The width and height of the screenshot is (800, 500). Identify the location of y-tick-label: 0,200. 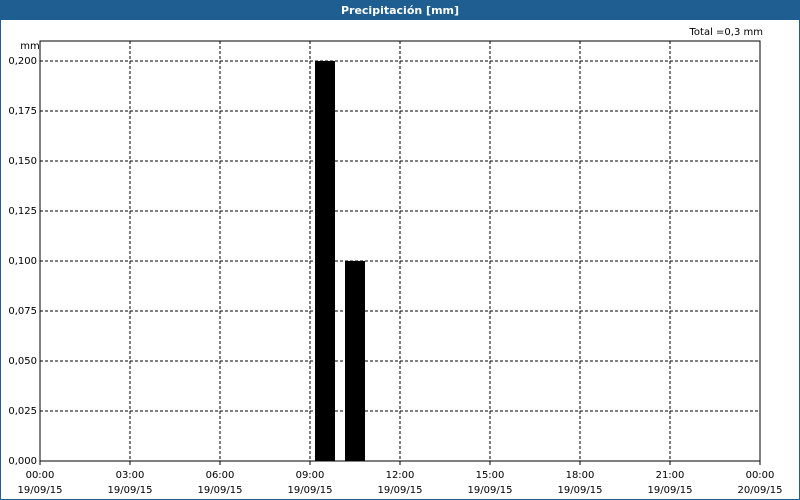
(22, 61).